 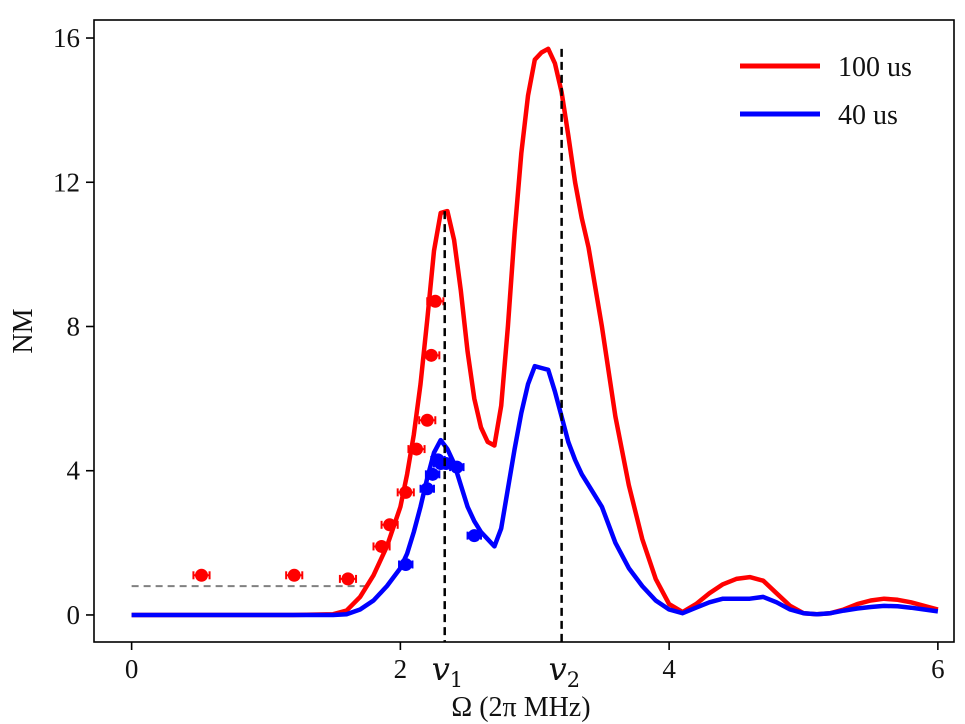 I want to click on legend-label-40us: 40 us, so click(x=868, y=115).